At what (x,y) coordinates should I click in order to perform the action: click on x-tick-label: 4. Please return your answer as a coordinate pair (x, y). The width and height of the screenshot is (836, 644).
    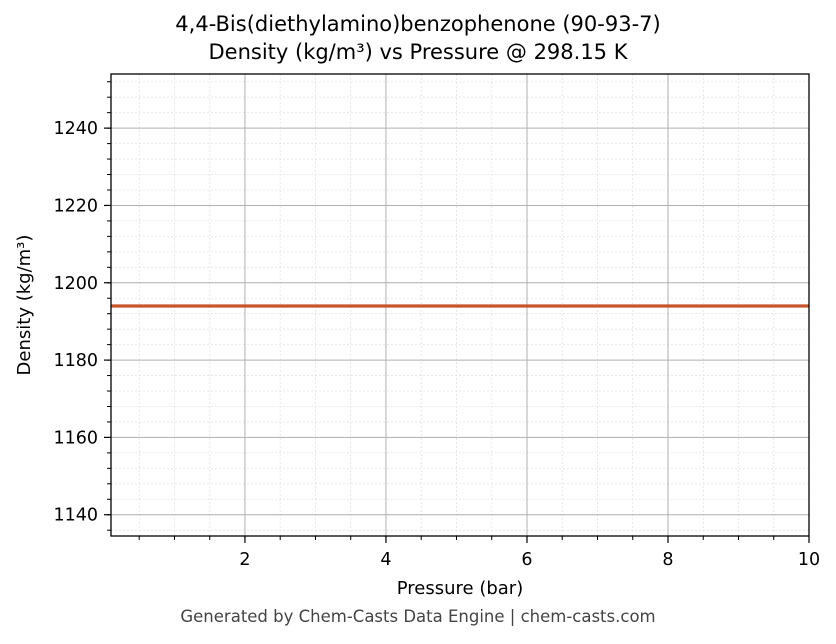
    Looking at the image, I should click on (385, 560).